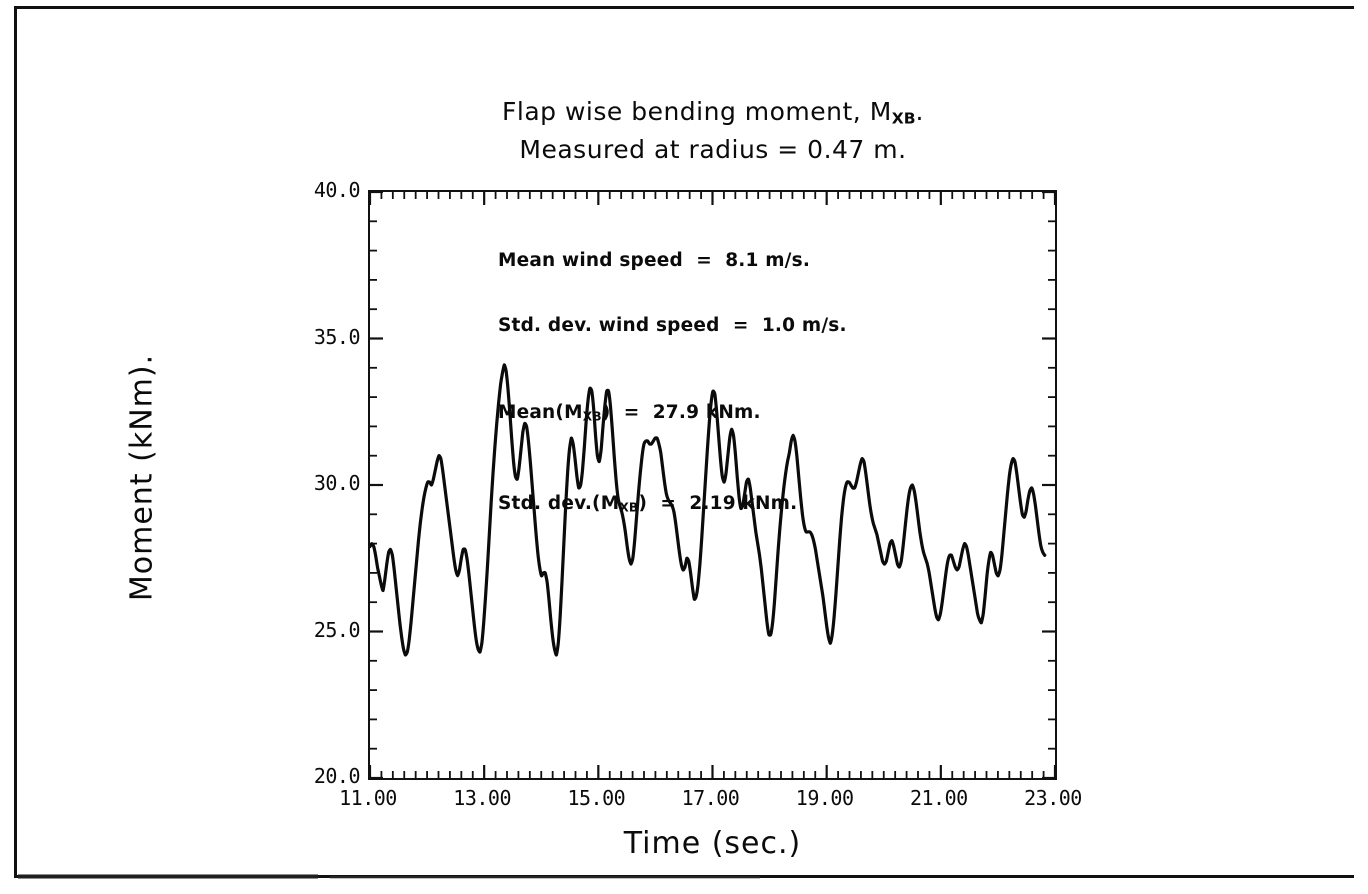  What do you see at coordinates (654, 260) in the screenshot?
I see `annotation-mean-wind-speed: Mean wind speed = 8.1 m/s.` at bounding box center [654, 260].